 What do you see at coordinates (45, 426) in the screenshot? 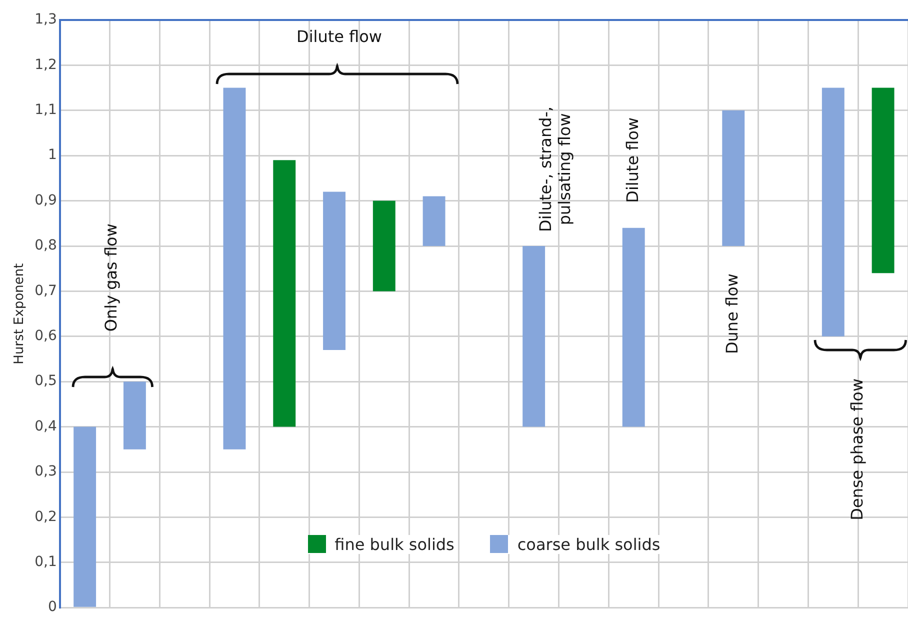
I see `y-tick-label: 0,4` at bounding box center [45, 426].